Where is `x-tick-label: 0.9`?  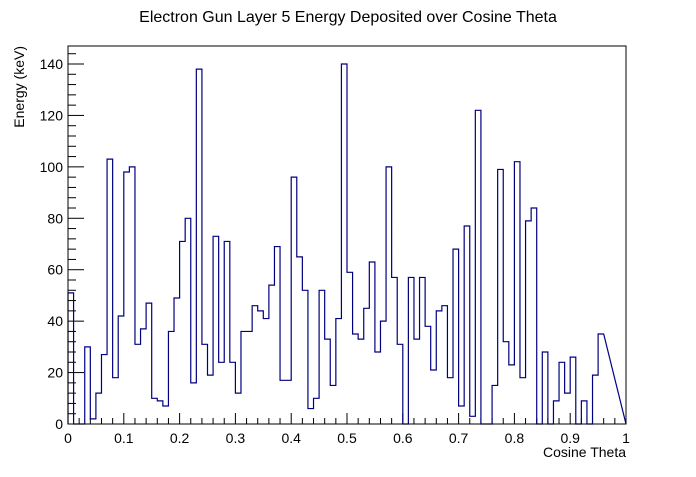 x-tick-label: 0.9 is located at coordinates (570, 438).